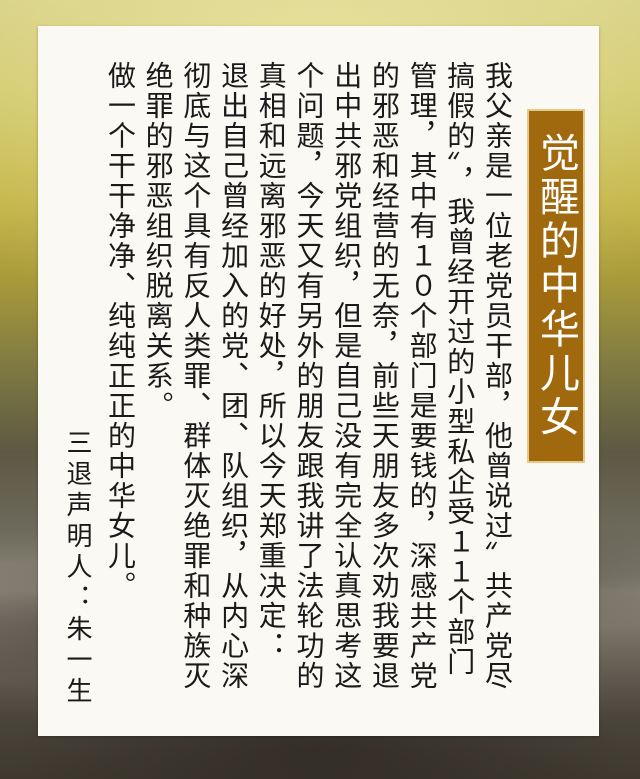  Describe the element at coordinates (77, 568) in the screenshot. I see `signature: 三退声明人：朱一生` at that location.